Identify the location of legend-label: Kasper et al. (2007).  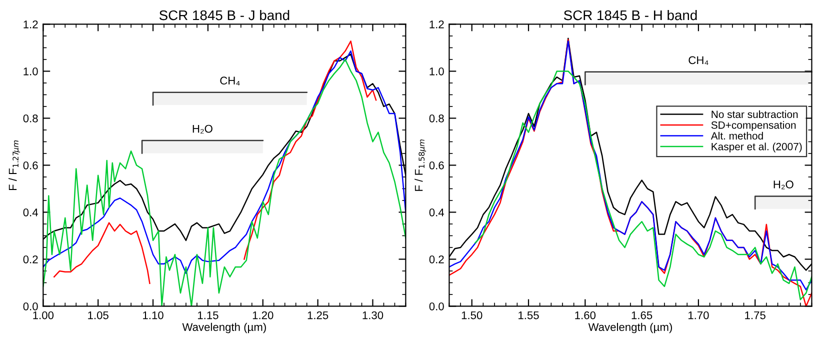
(757, 147).